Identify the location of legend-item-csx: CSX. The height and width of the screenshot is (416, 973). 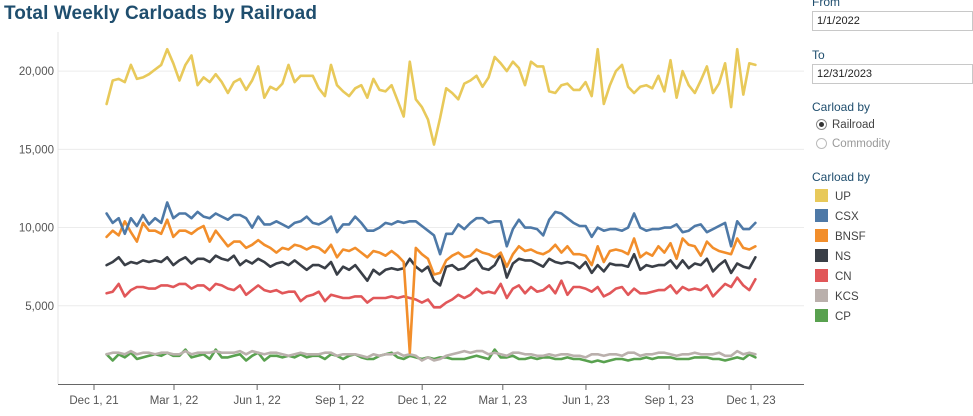
(837, 216).